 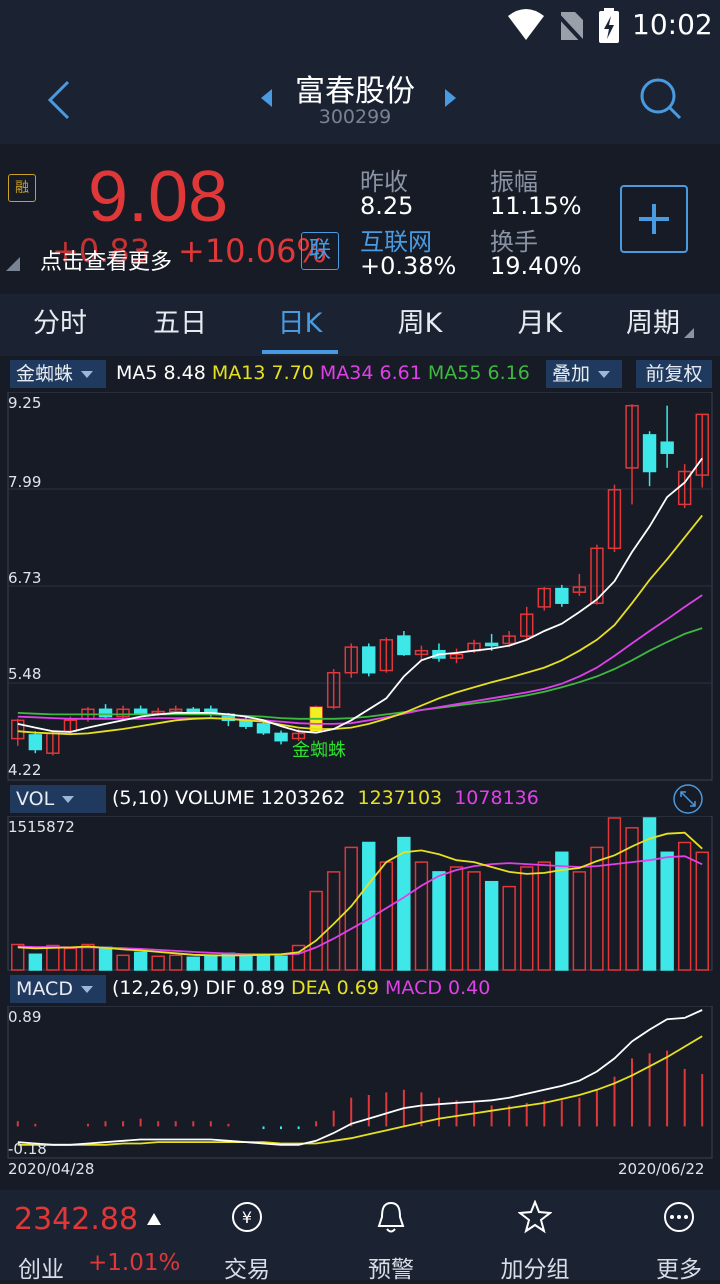 What do you see at coordinates (360, 673) in the screenshot?
I see `ma55-line` at bounding box center [360, 673].